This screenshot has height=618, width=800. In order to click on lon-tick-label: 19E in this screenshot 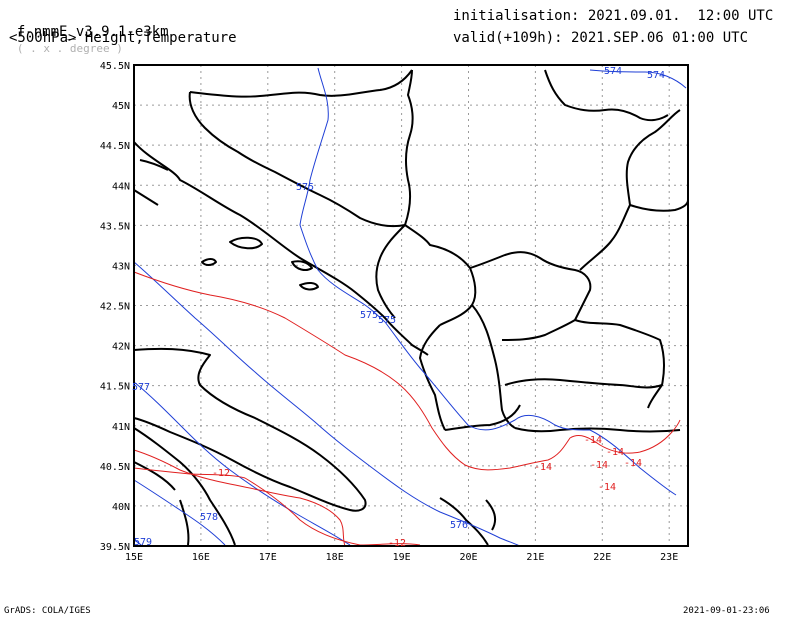, I will do `click(402, 557)`.